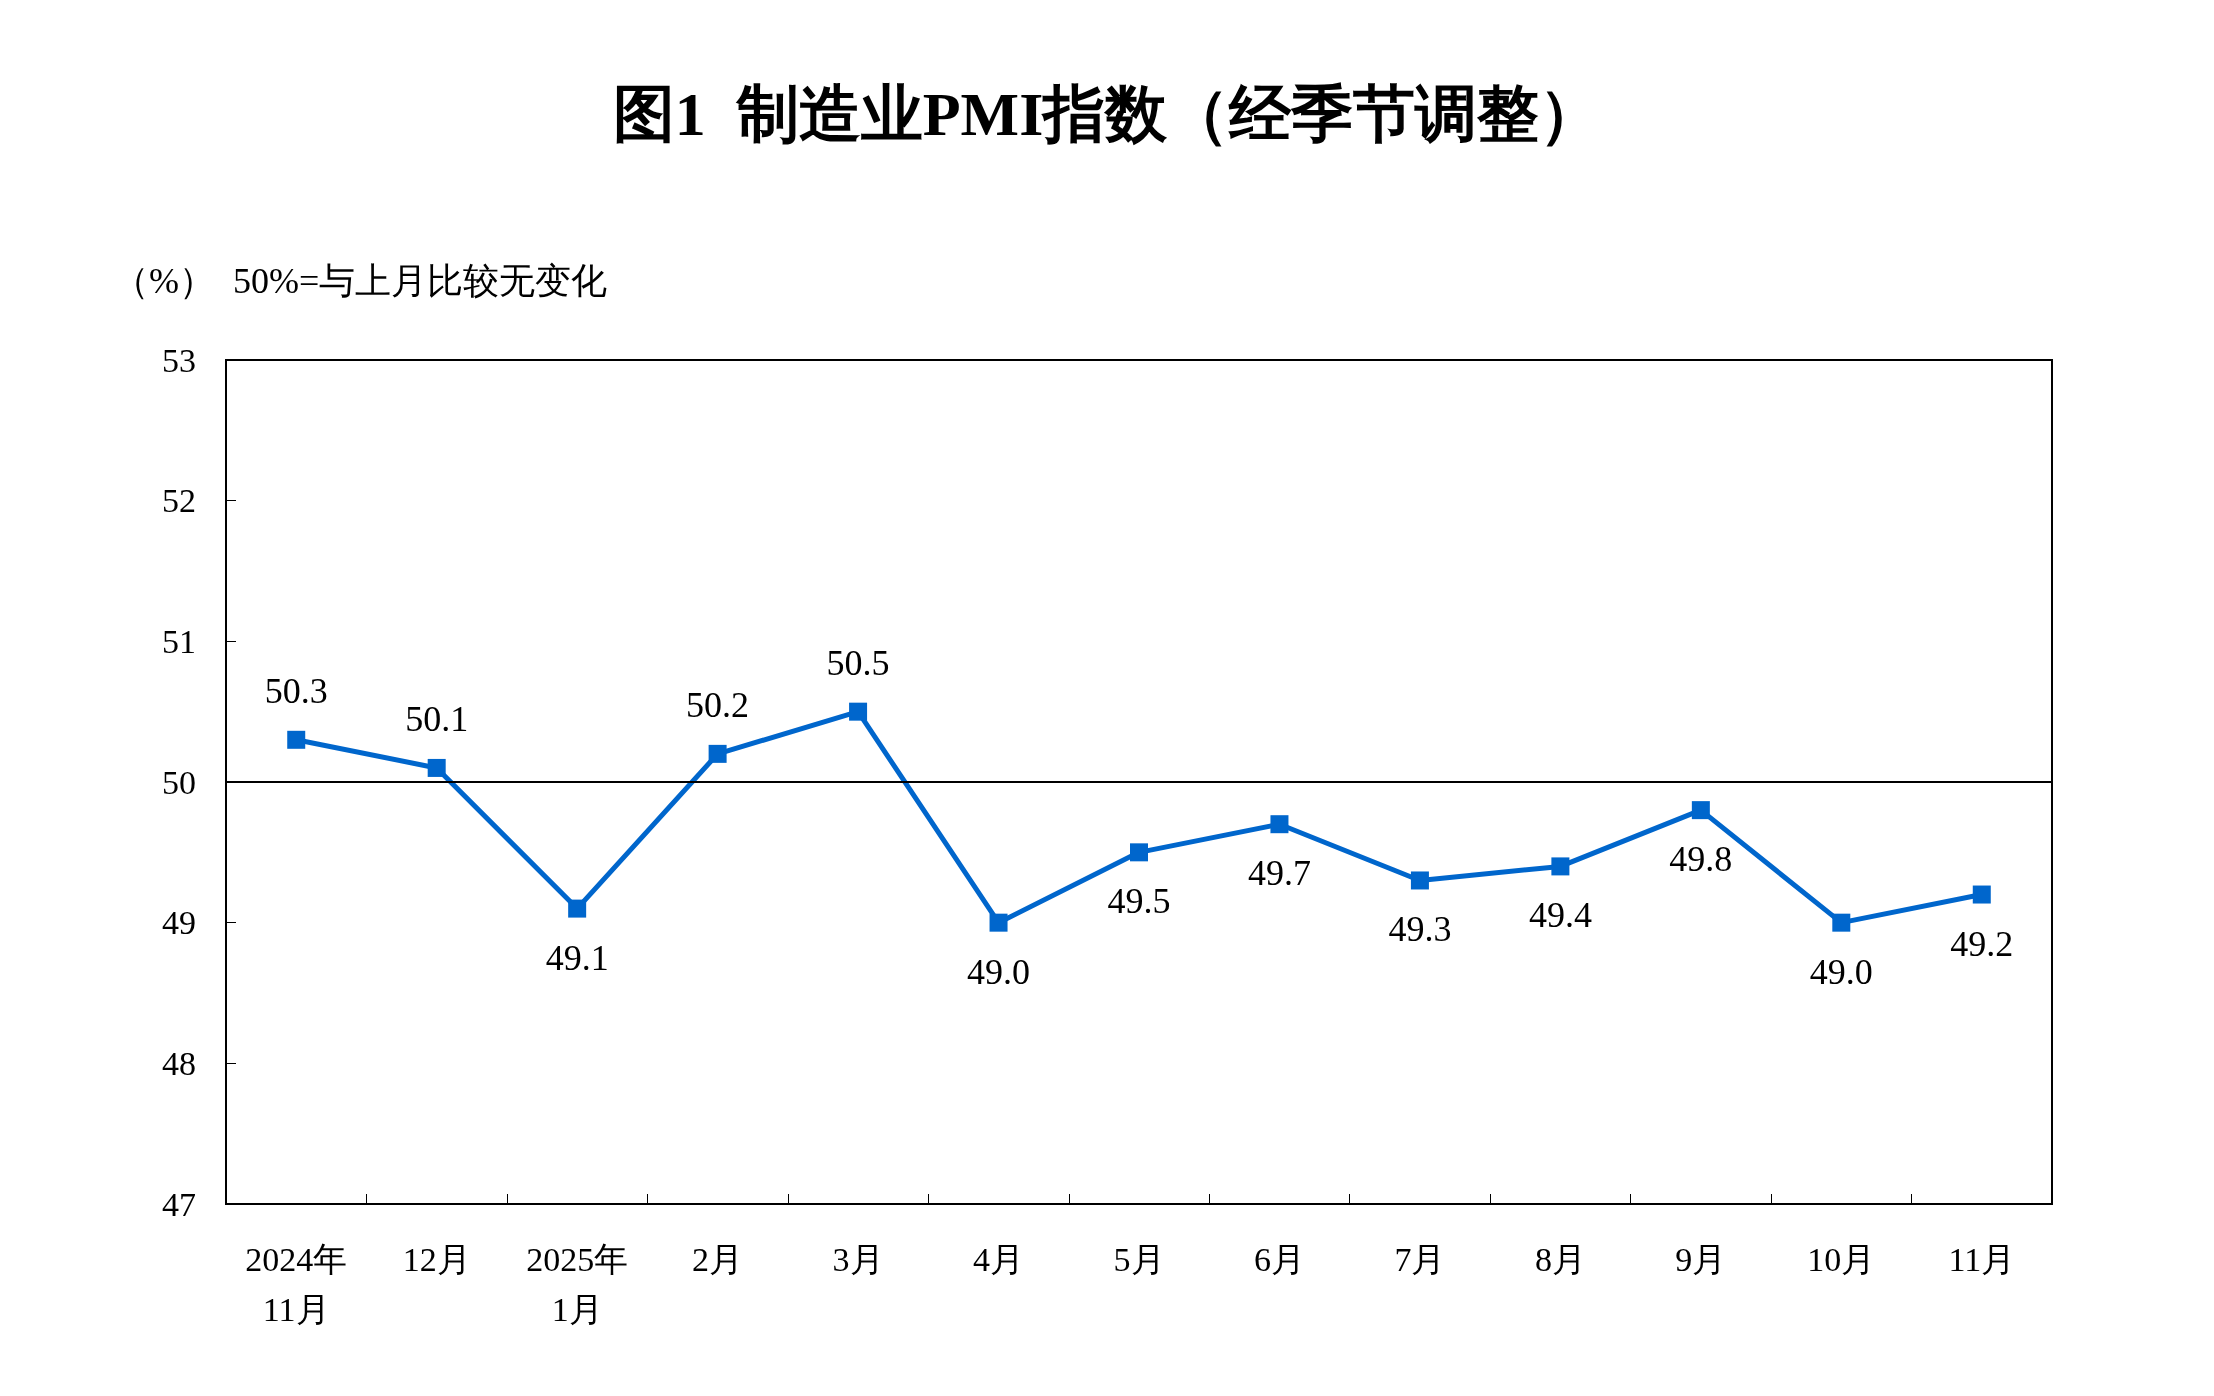 The height and width of the screenshot is (1396, 2214). Describe the element at coordinates (1107, 114) in the screenshot. I see `chart-title: 图1 制造业PMI指数（经季节调整）` at that location.